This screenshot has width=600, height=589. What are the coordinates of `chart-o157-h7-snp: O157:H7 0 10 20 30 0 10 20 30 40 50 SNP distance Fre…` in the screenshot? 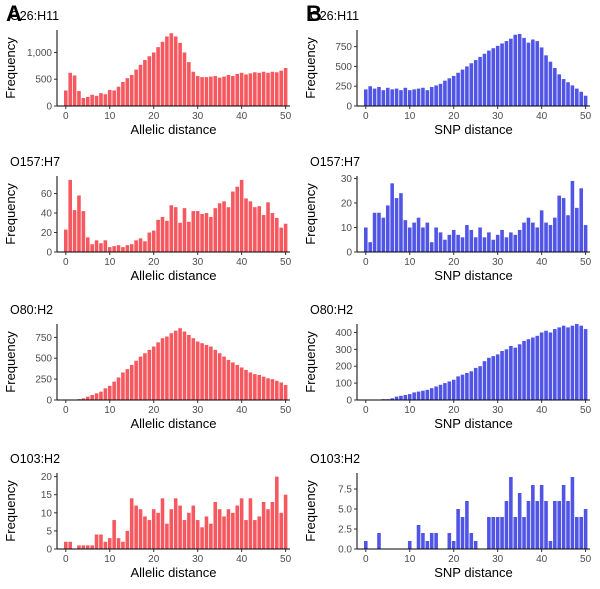 It's located at (447, 219).